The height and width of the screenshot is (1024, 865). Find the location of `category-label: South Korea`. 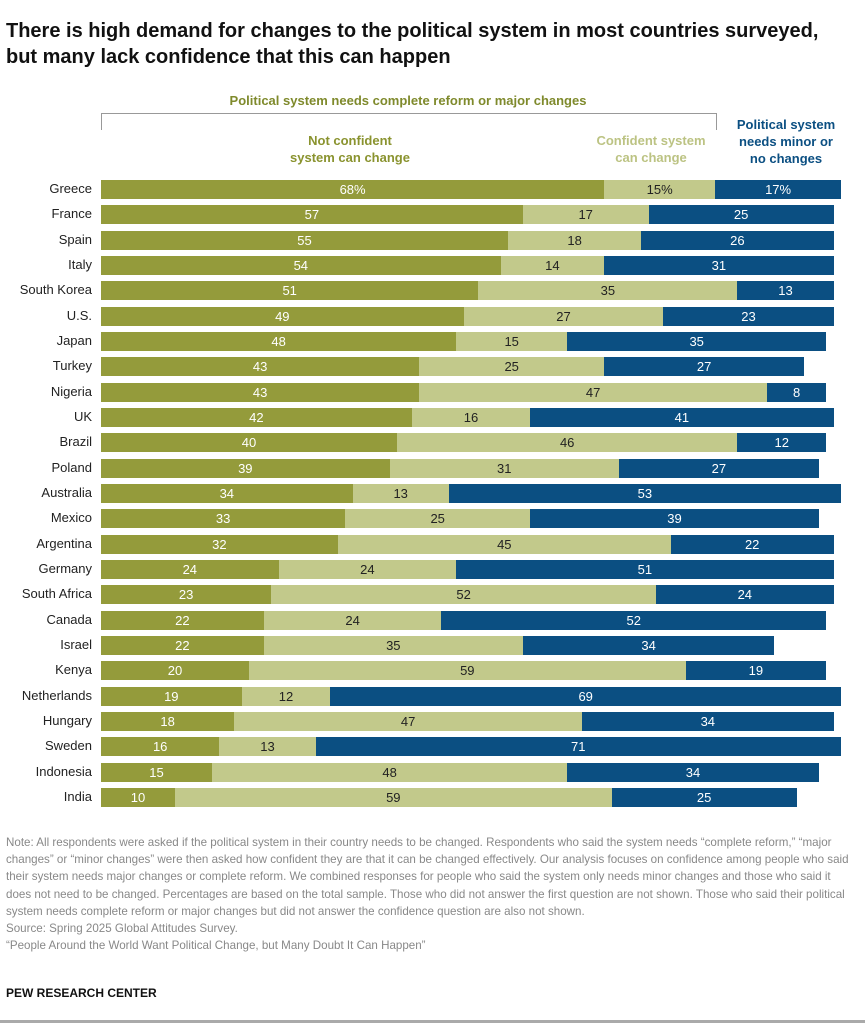

category-label: South Korea is located at coordinates (55, 290).